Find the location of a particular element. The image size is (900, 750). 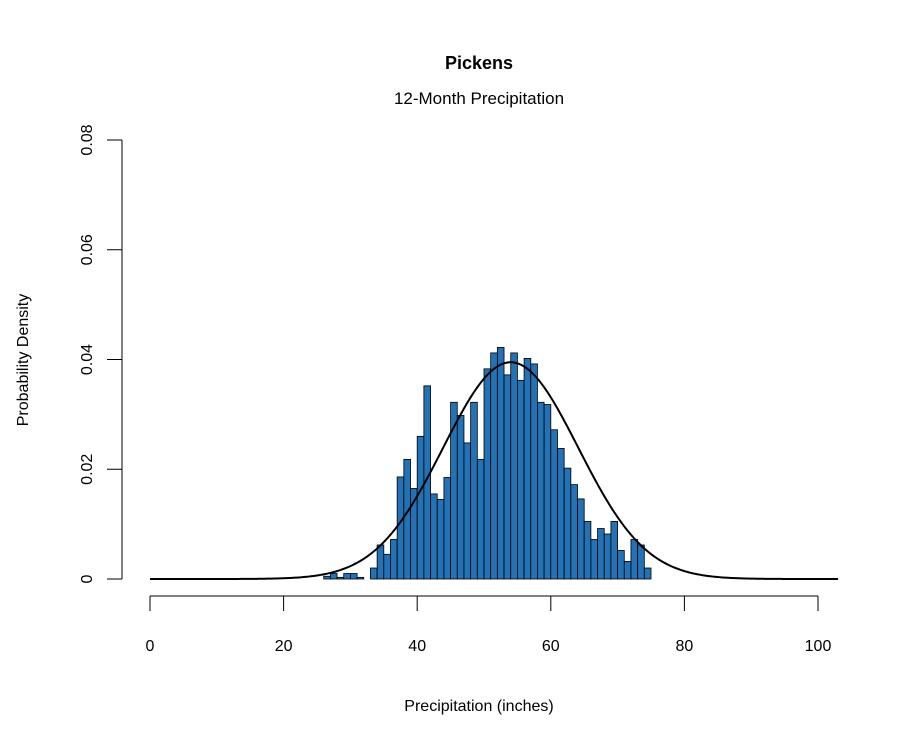

chart-subtitle: 12-Month Precipitation is located at coordinates (479, 98).